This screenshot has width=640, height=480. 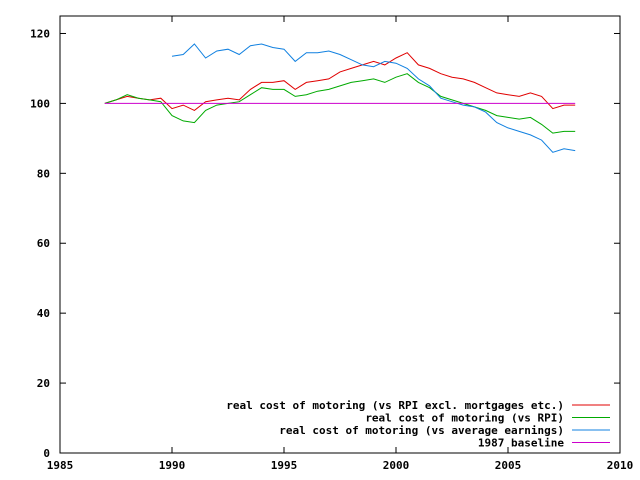 I want to click on y-axis-tick-labels: 0 20 40 60 80 100 120, so click(x=40, y=243).